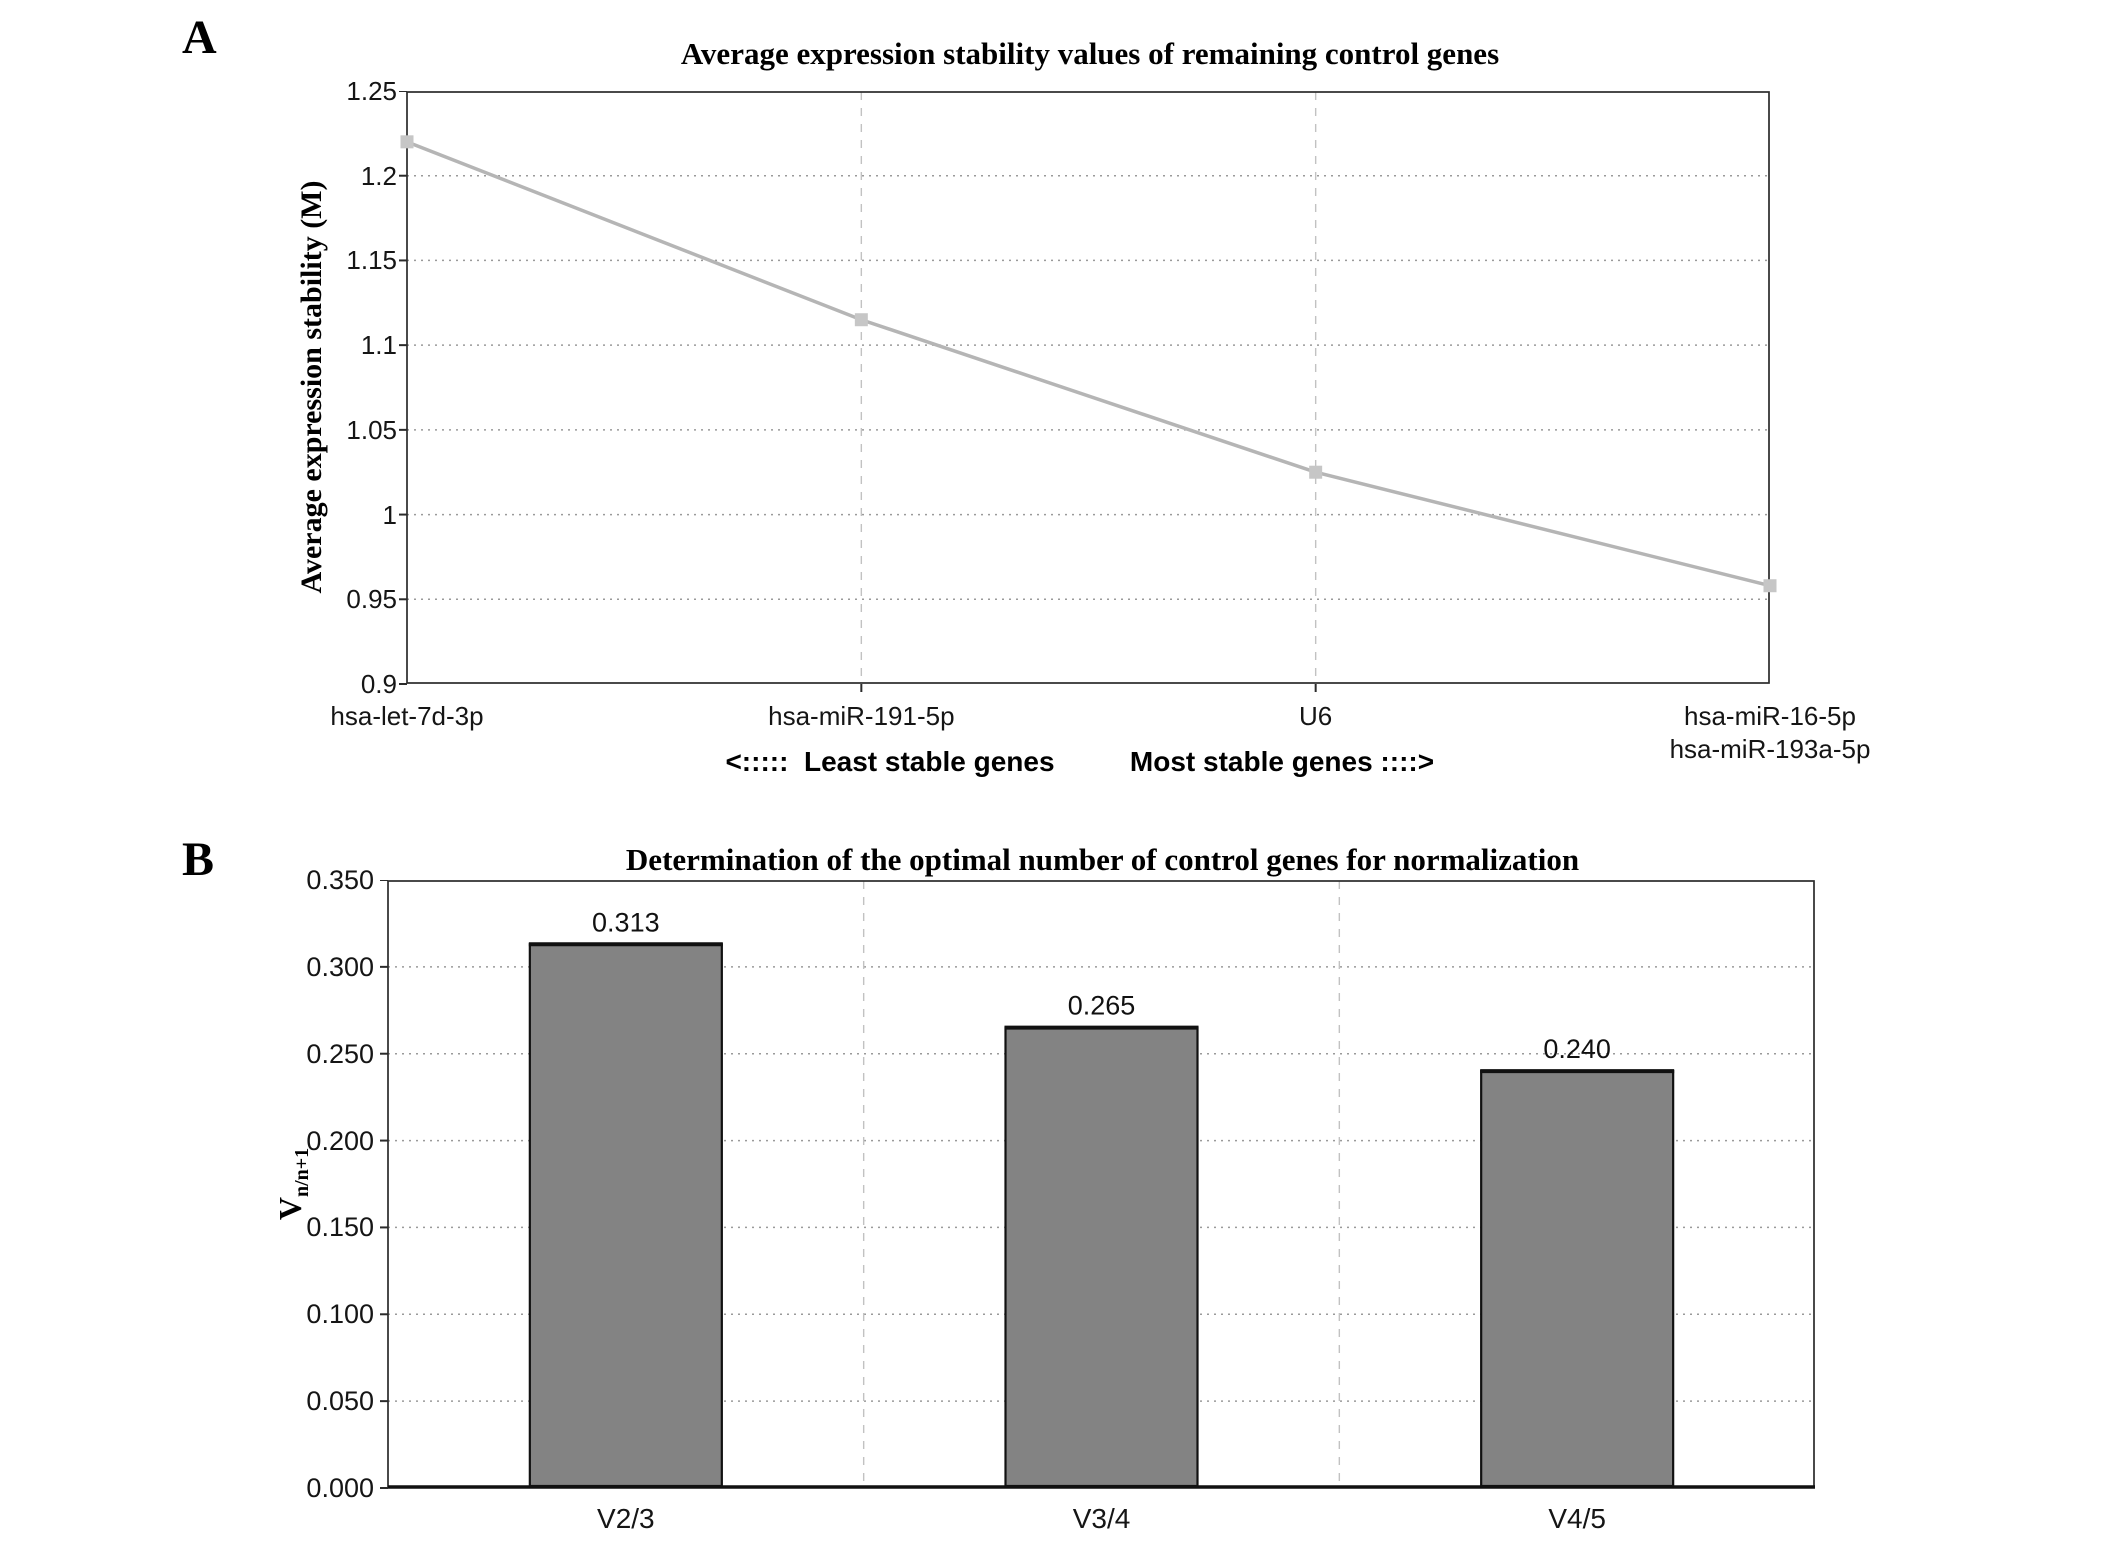 Image resolution: width=2126 pixels, height=1555 pixels. I want to click on x-category-label: V4/5, so click(1577, 1518).